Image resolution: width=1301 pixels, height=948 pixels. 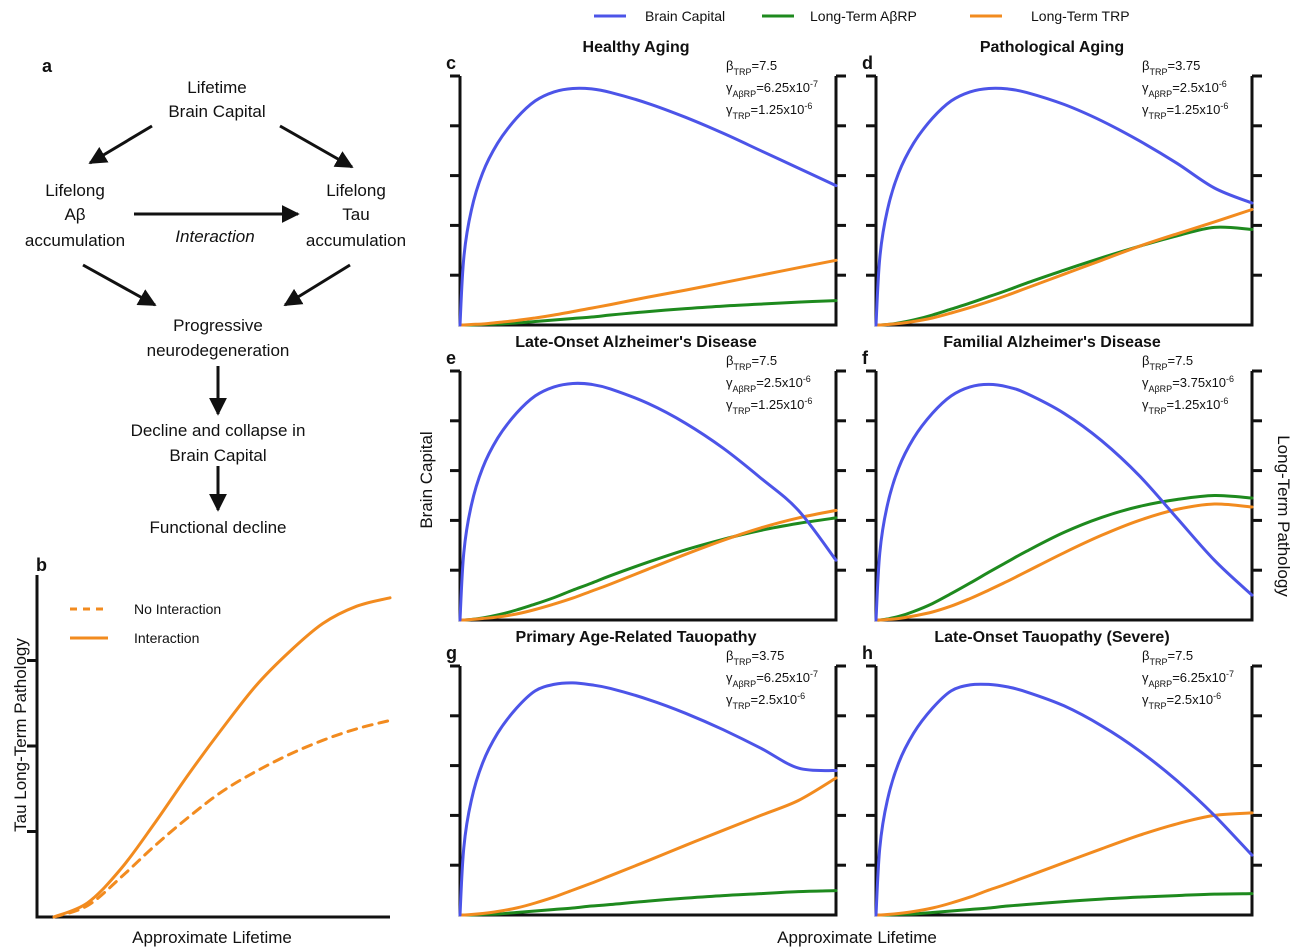 I want to click on arrow-abeta-to-neuro, so click(x=119, y=285).